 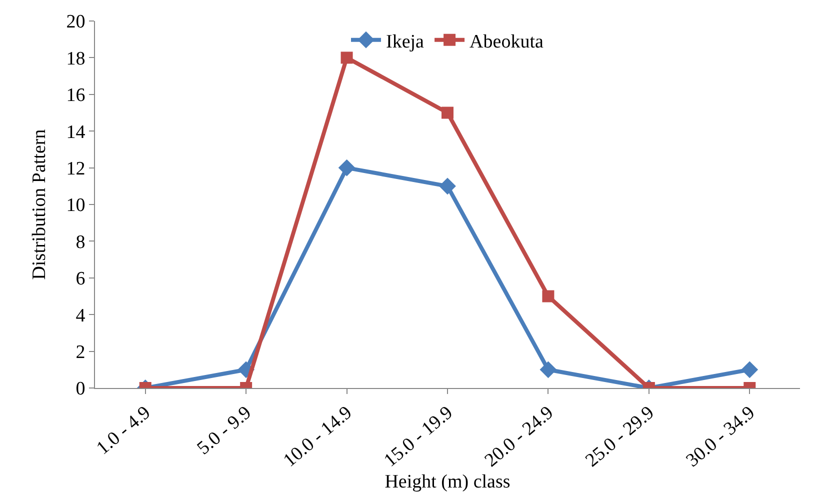 I want to click on x-tick-label: 5.0 - 9.9, so click(x=224, y=431).